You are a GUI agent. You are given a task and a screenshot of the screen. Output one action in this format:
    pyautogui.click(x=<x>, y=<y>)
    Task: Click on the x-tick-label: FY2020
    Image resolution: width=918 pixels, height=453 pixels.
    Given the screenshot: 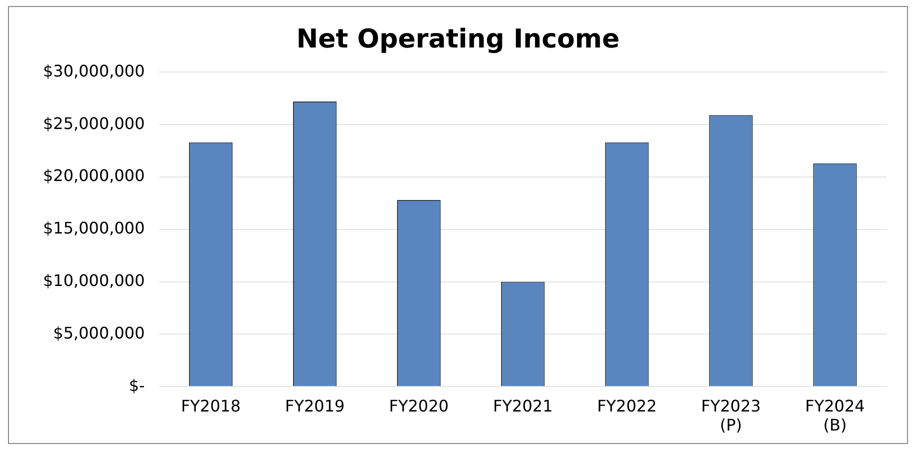 What is the action you would take?
    pyautogui.click(x=419, y=406)
    